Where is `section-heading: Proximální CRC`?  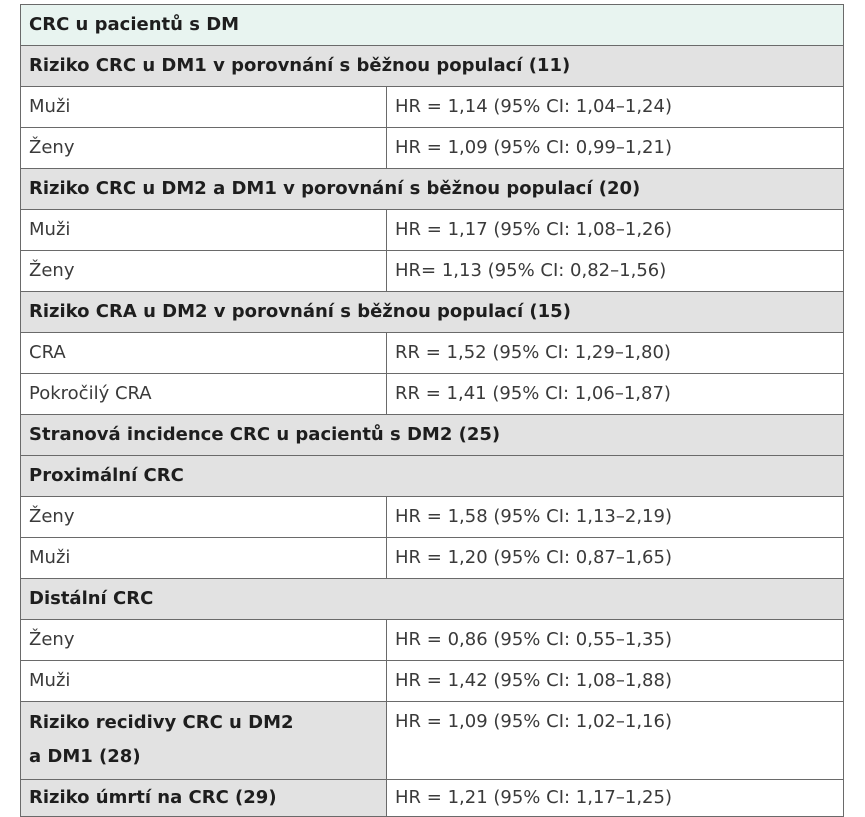 section-heading: Proximální CRC is located at coordinates (432, 476).